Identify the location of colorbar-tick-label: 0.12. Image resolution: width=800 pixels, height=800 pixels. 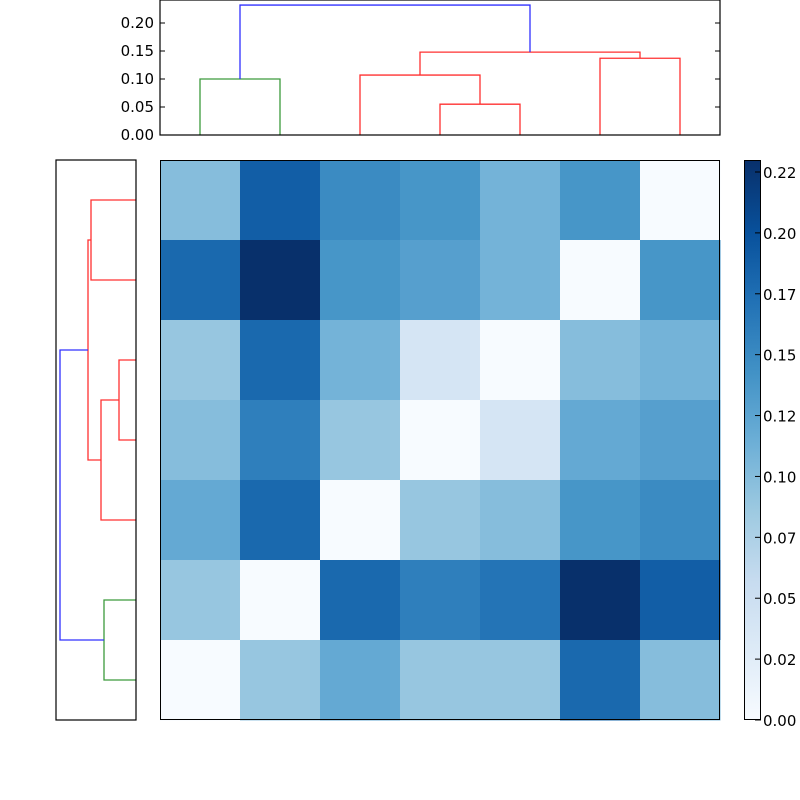
(779, 417).